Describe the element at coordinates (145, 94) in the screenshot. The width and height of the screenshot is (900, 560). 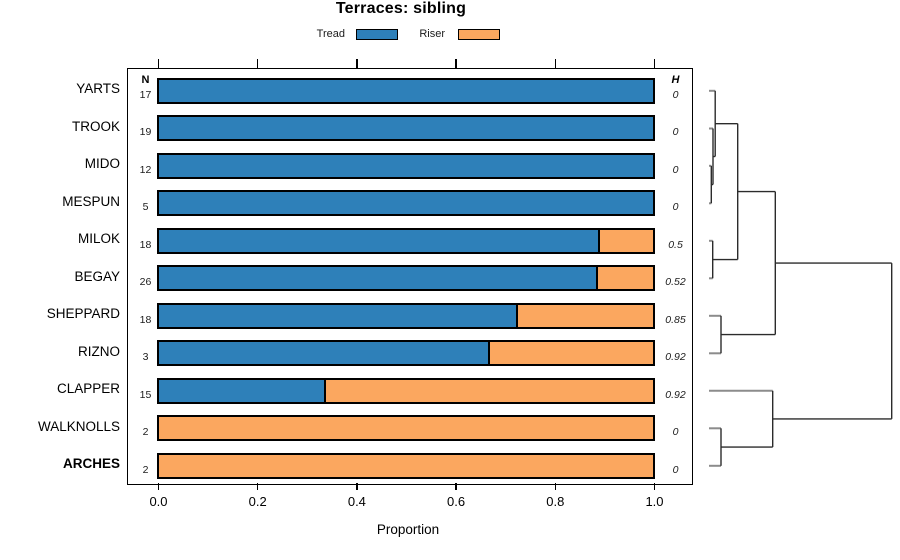
I see `n-value: 17` at that location.